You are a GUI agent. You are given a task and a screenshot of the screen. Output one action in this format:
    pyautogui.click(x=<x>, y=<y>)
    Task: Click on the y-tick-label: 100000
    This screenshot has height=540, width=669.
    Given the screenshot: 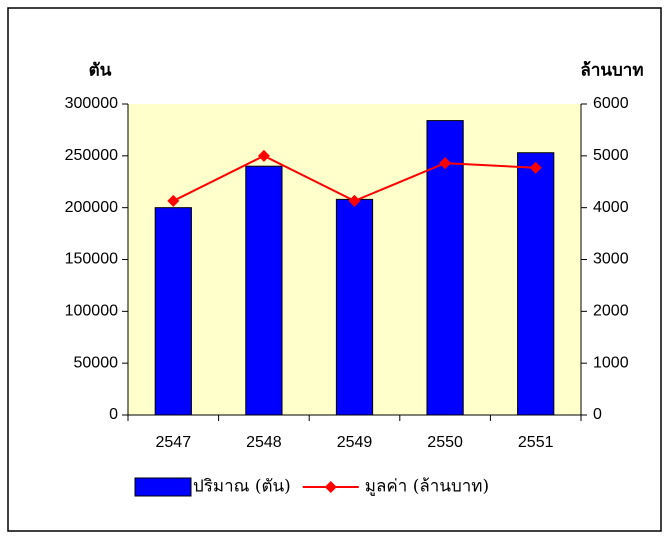 What is the action you would take?
    pyautogui.click(x=91, y=311)
    